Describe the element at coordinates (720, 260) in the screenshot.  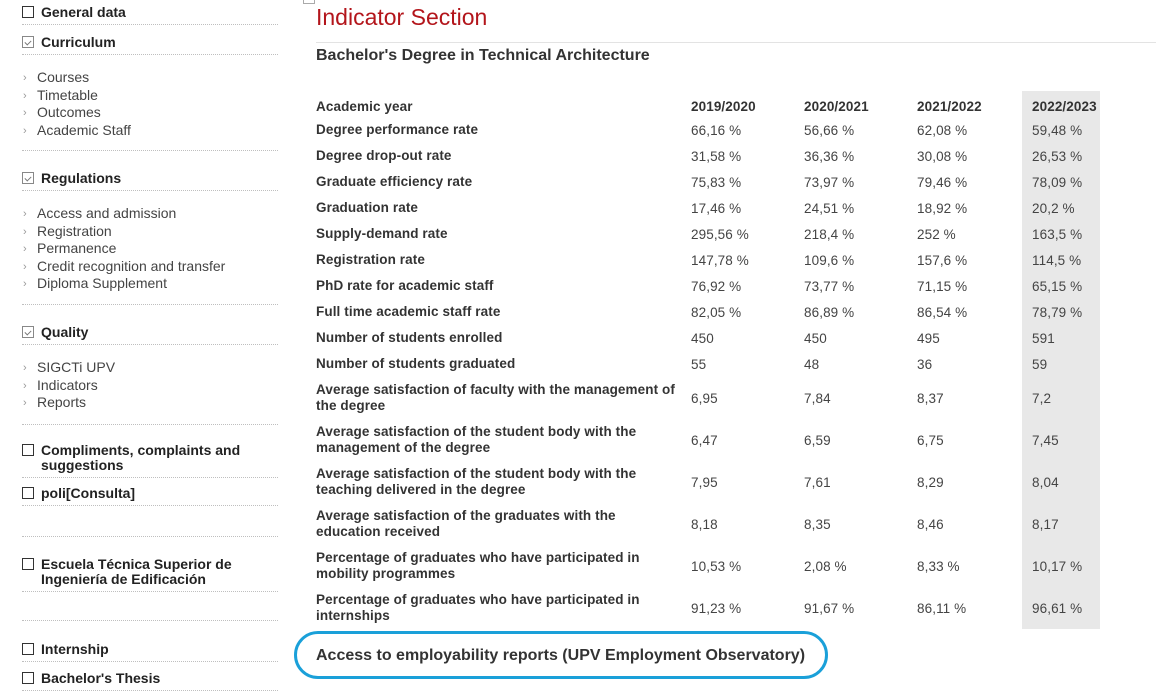
I see `table-cell: 147,78 %` at that location.